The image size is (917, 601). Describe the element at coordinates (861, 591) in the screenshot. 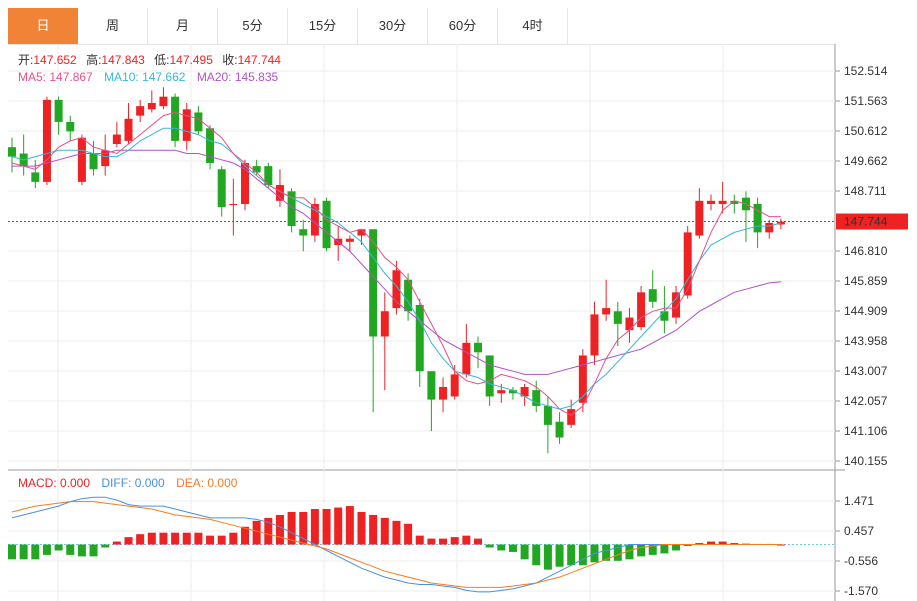

I see `macd-tick-label: -1.570` at that location.